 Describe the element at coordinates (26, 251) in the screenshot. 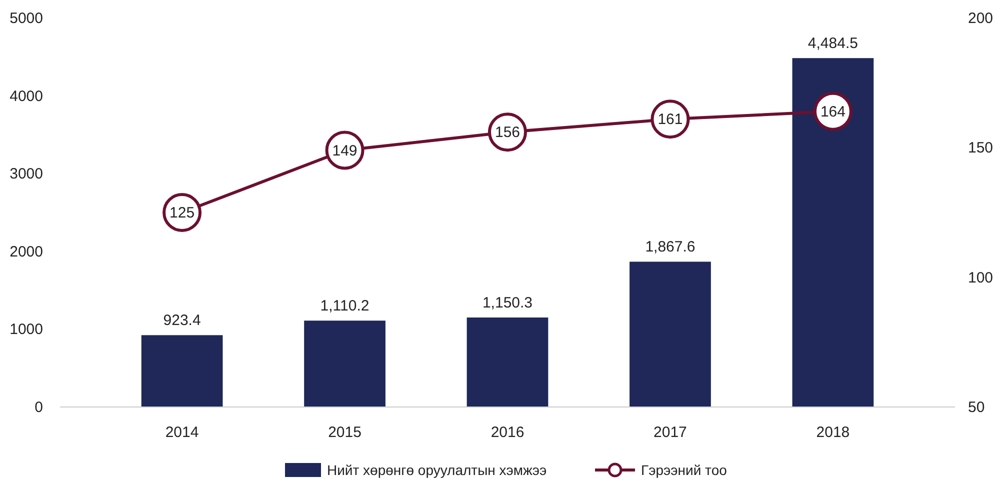

I see `y-tick-label: 2000` at that location.